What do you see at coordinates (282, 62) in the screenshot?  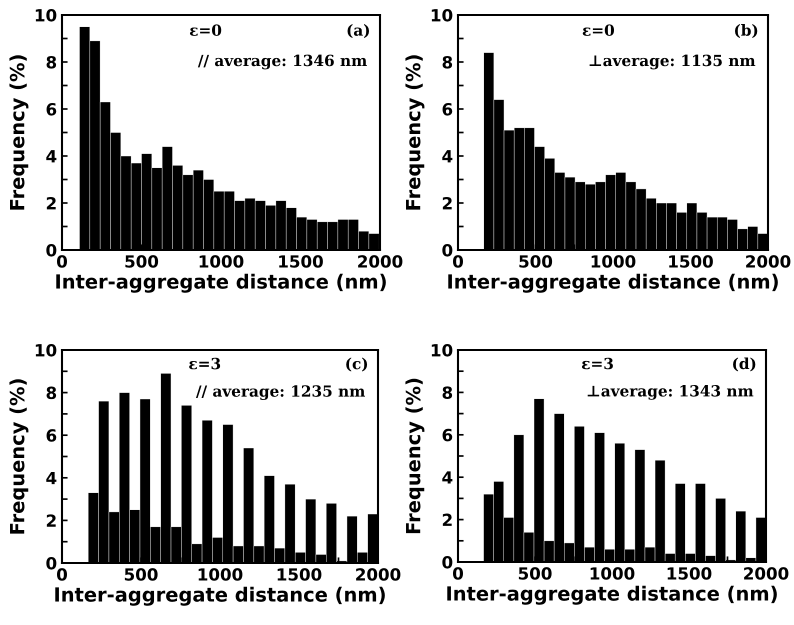 I see `annotation: // average: 1346 nm` at bounding box center [282, 62].